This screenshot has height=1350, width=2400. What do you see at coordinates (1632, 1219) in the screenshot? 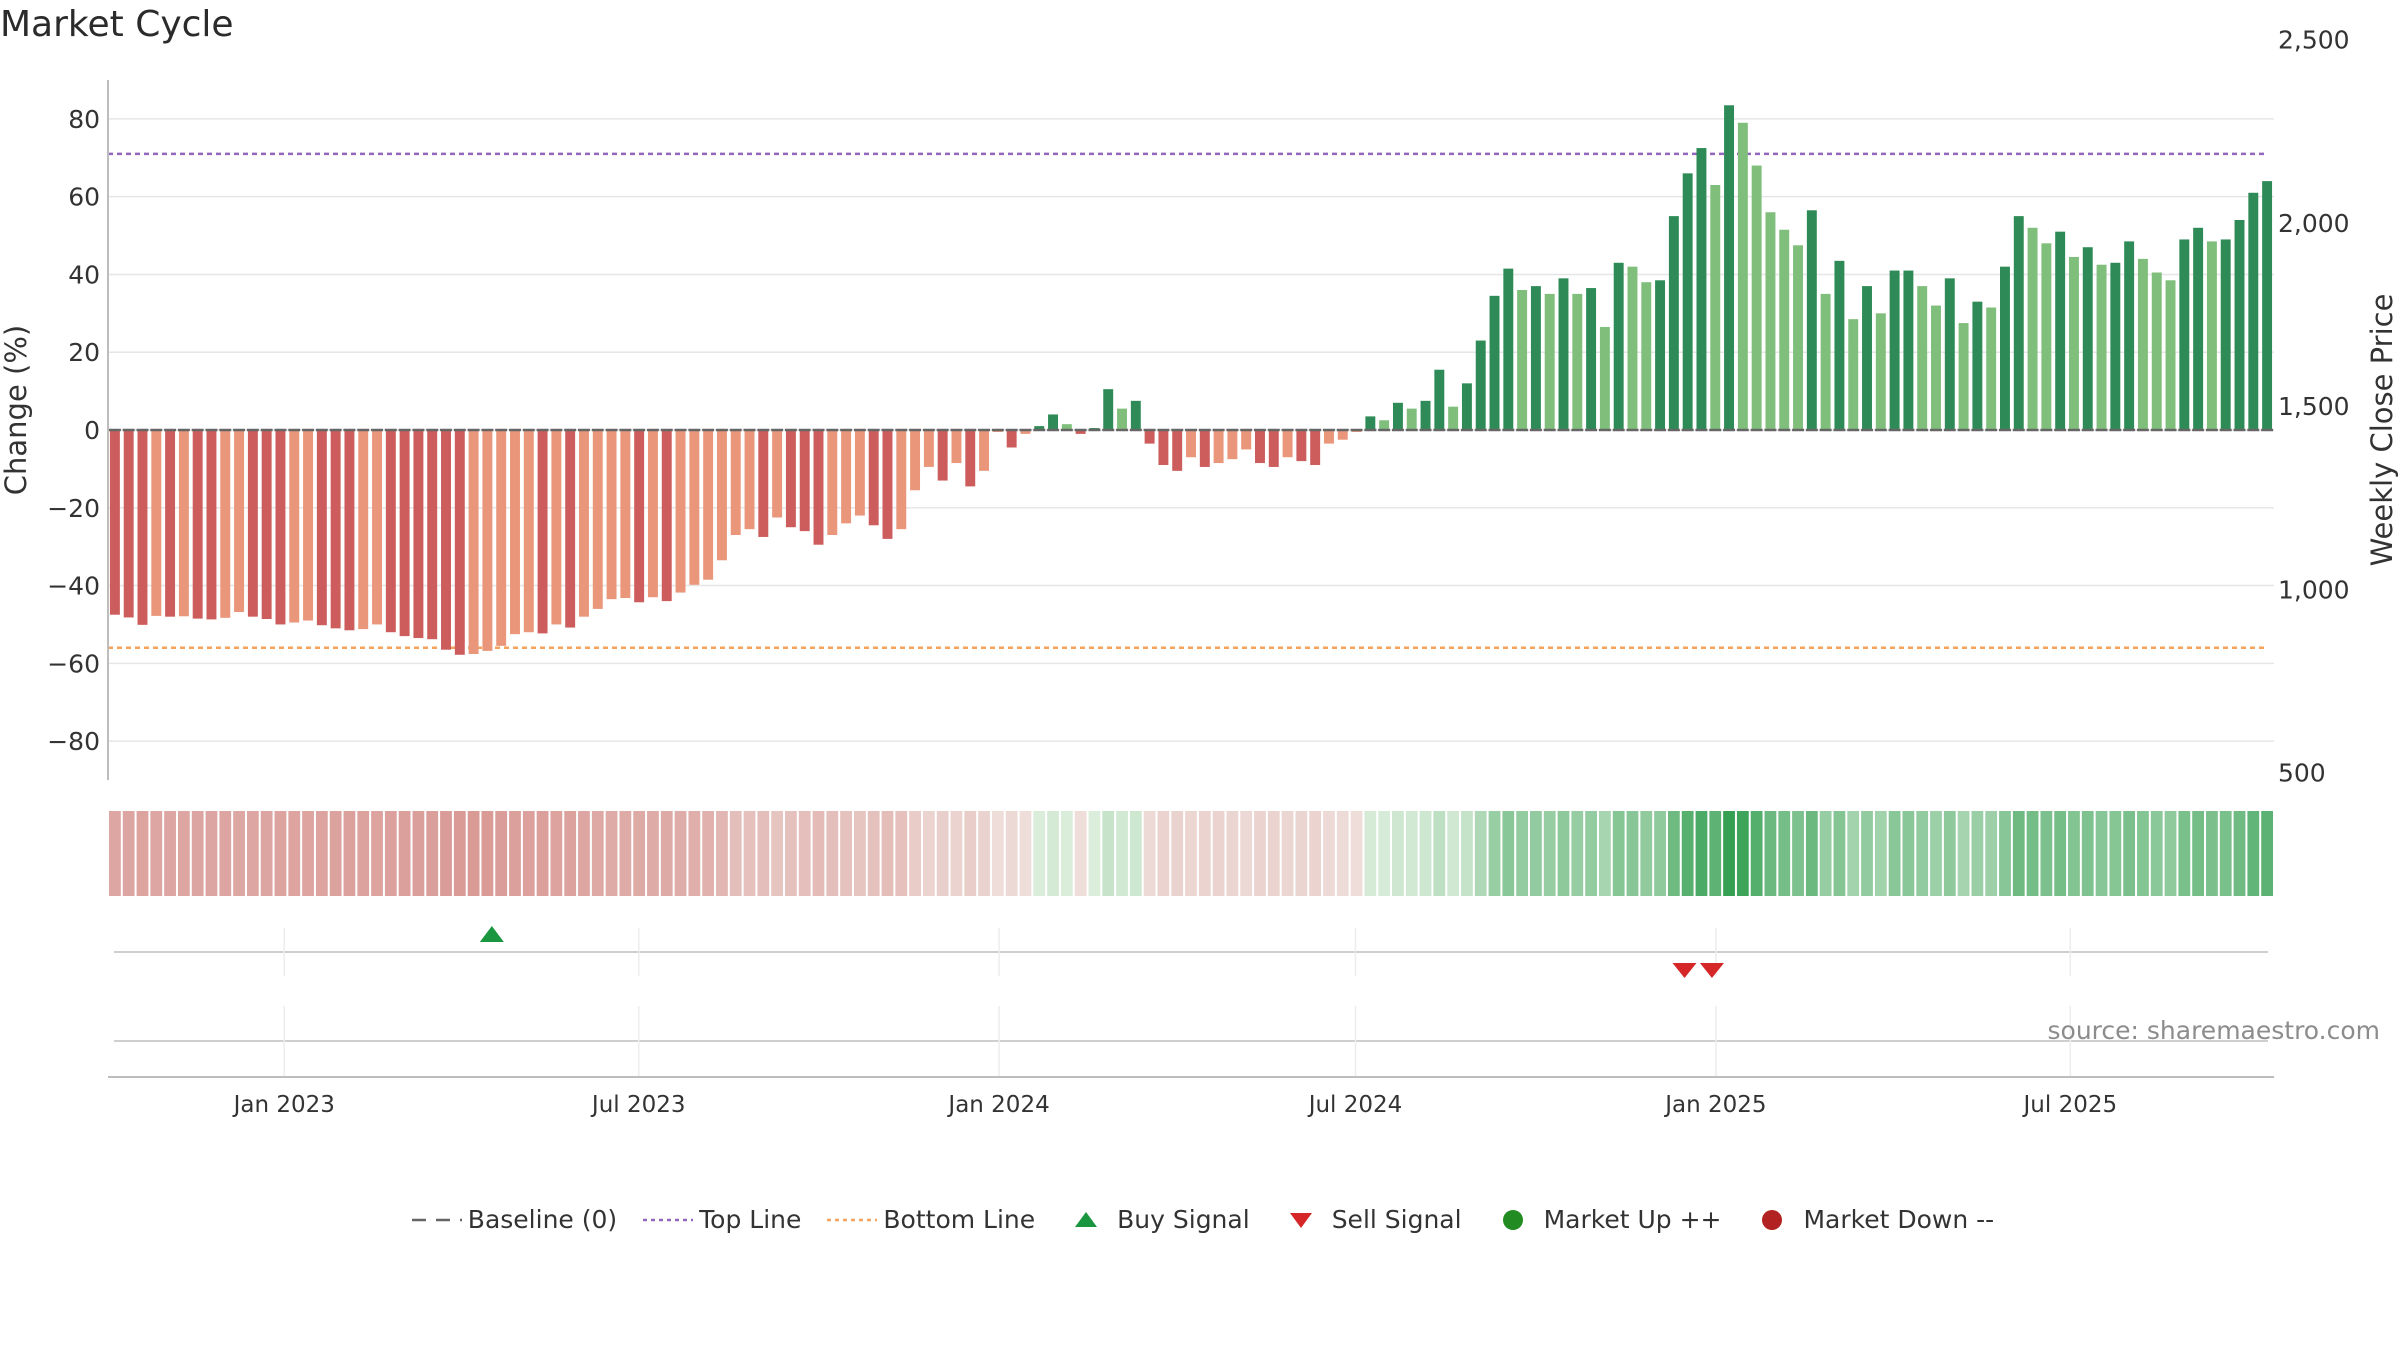
I see `legend-label: Market Up ++` at bounding box center [1632, 1219].